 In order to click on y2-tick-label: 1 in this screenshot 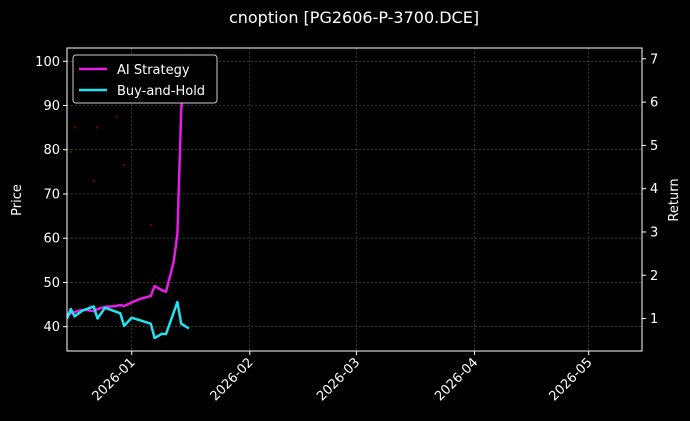, I will do `click(654, 319)`.